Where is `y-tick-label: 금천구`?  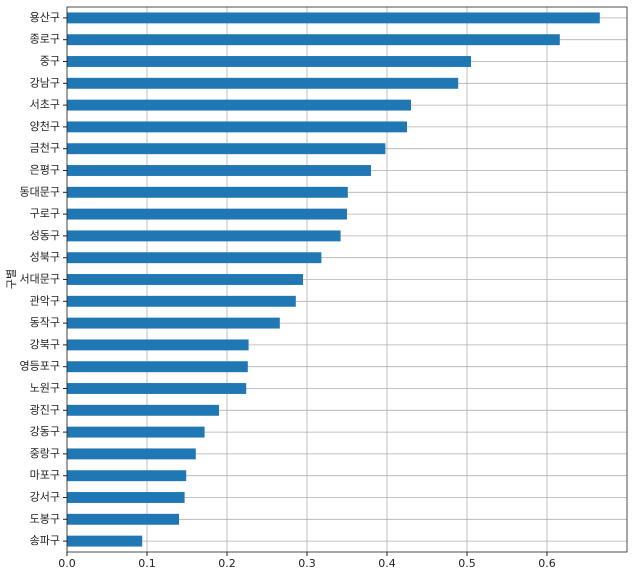
y-tick-label: 금천구 is located at coordinates (45, 148).